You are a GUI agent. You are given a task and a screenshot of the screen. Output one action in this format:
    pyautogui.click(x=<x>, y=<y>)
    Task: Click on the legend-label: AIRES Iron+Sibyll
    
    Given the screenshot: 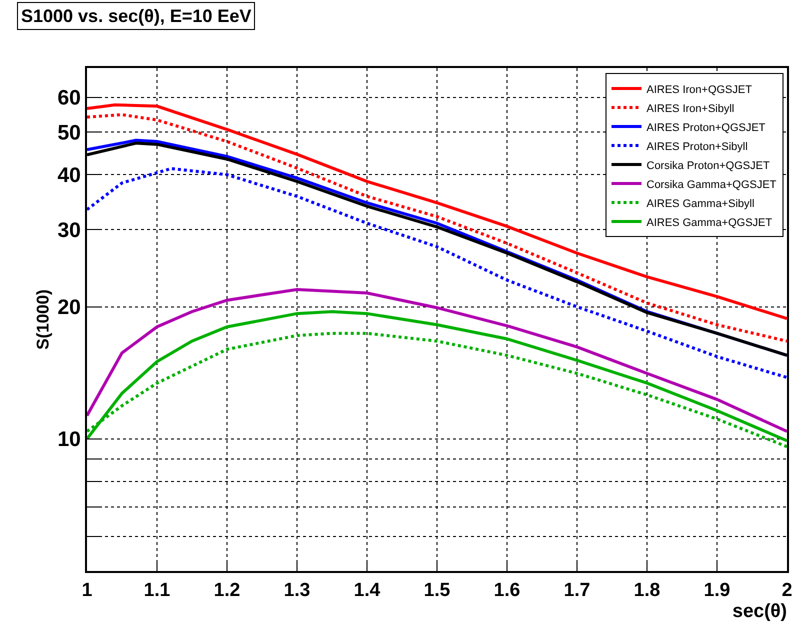 What is the action you would take?
    pyautogui.click(x=690, y=108)
    